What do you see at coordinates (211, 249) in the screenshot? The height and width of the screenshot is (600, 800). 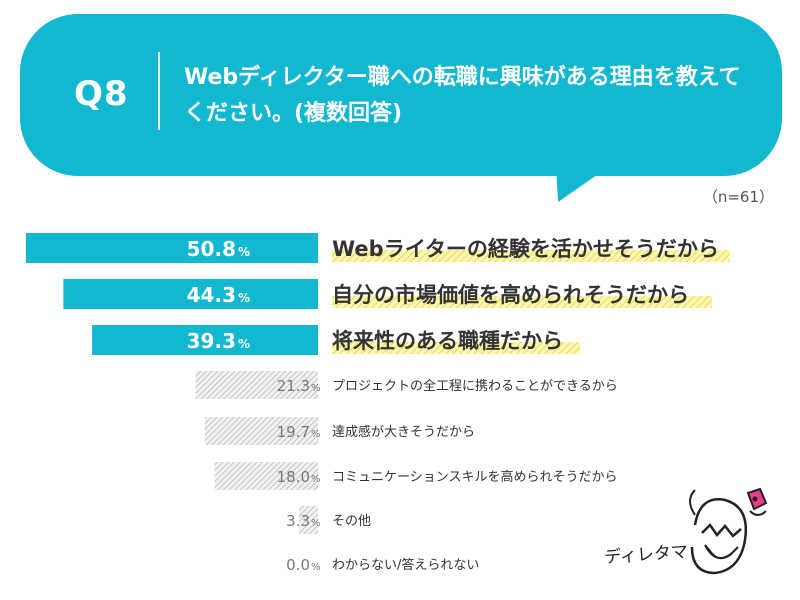 I see `value-label: 50.8` at bounding box center [211, 249].